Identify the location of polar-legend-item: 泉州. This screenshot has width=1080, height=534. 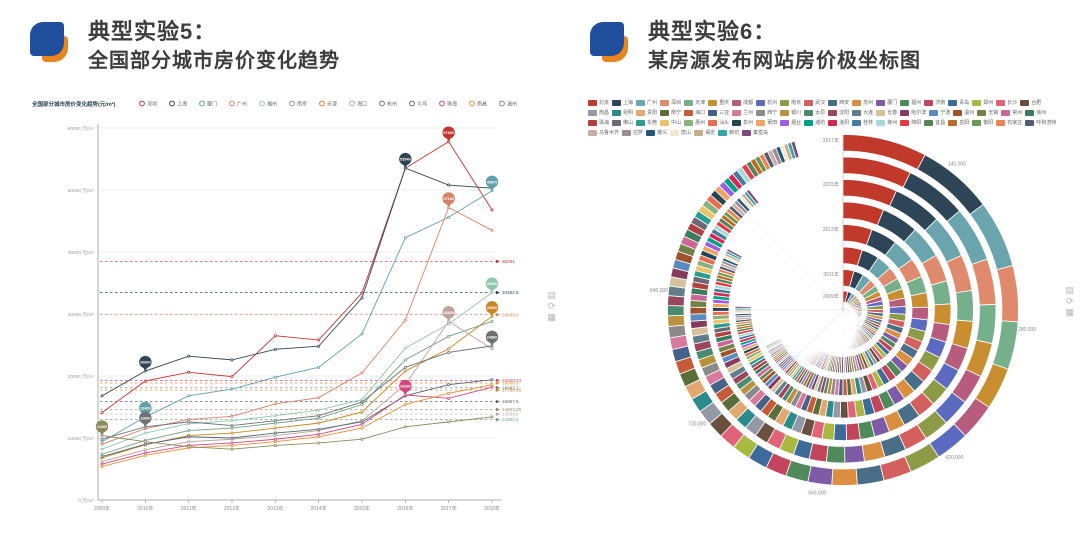
(742, 122).